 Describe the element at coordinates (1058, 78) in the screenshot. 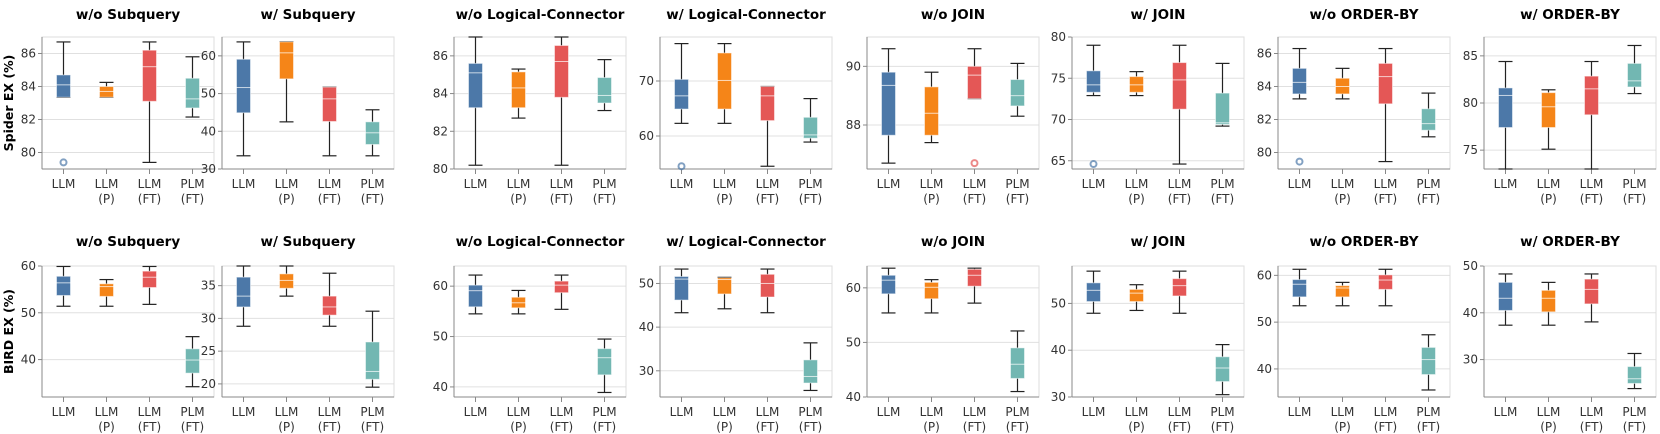

I see `y-tick-label: 75` at that location.